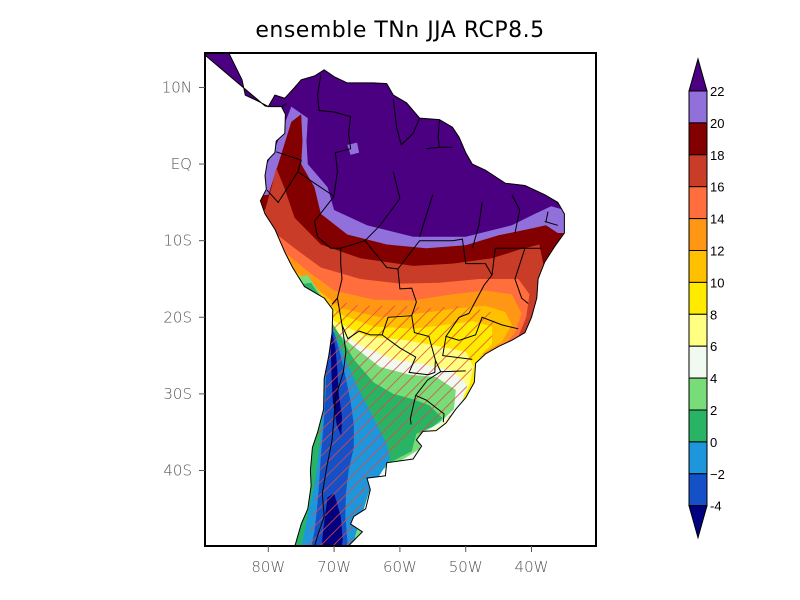  I want to click on x-tick-label: 40W, so click(532, 567).